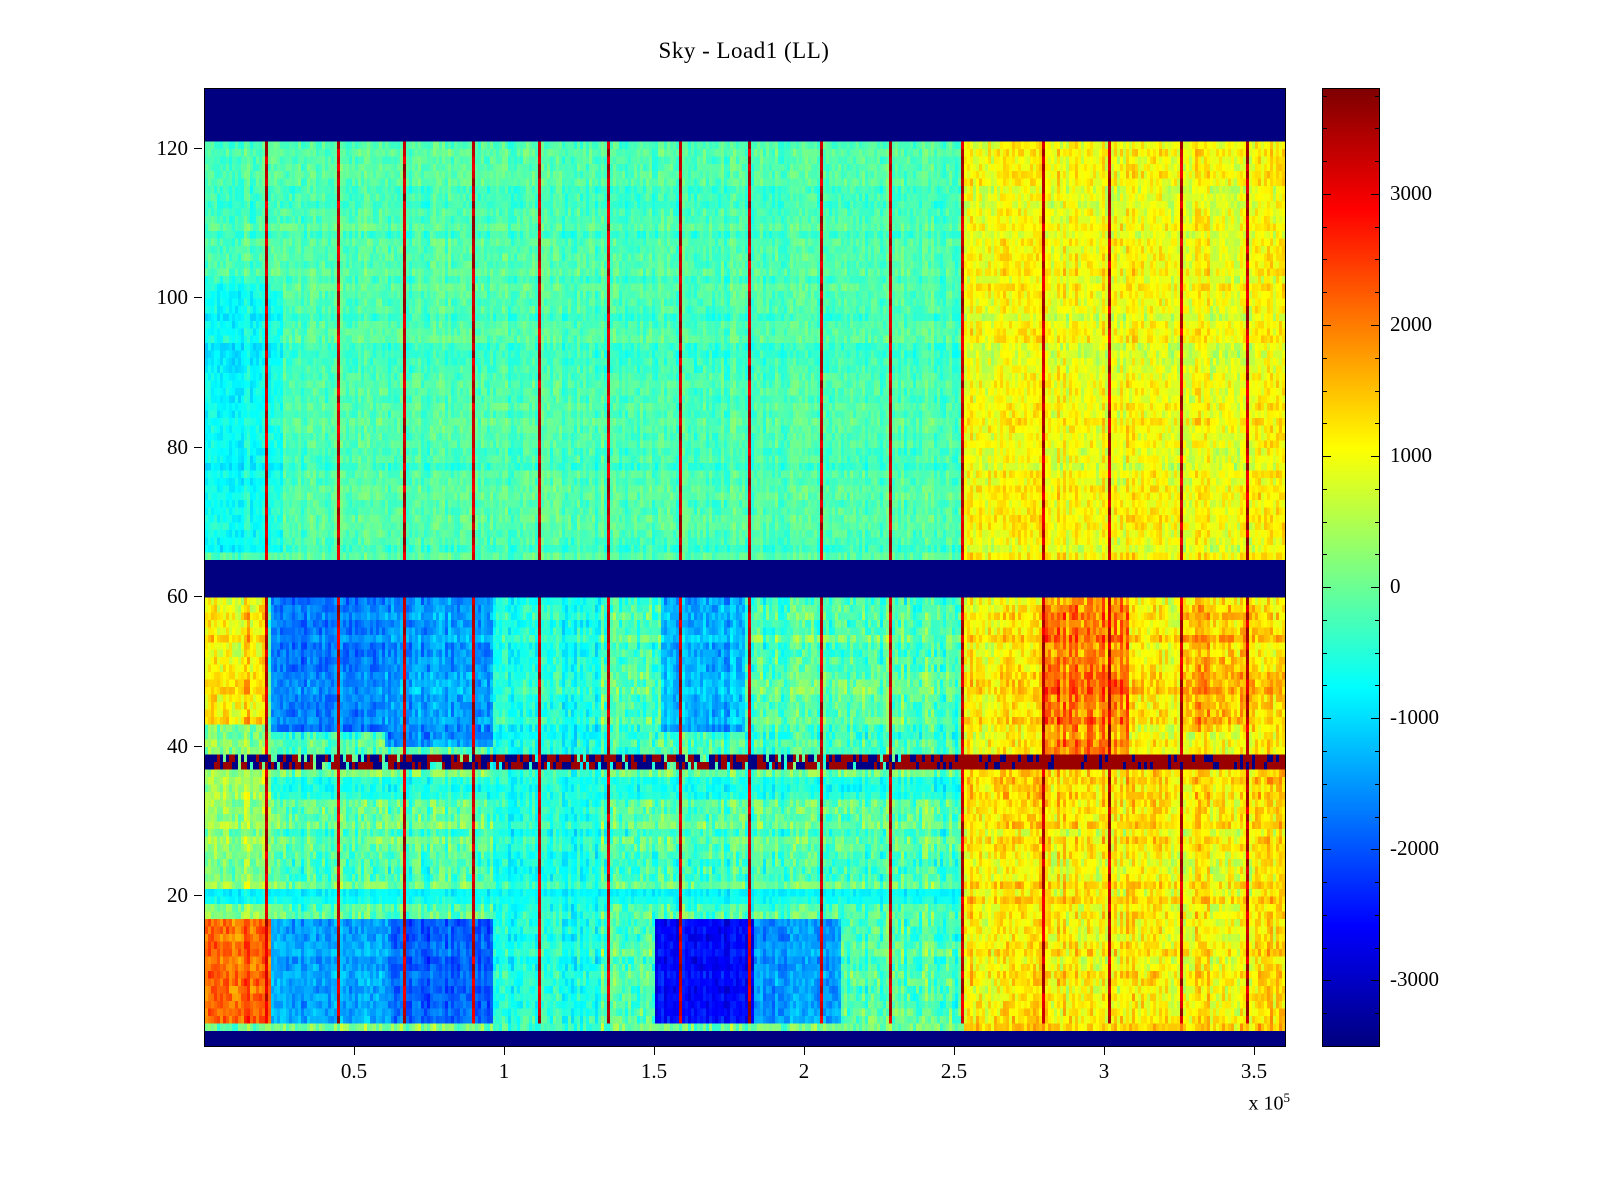 The height and width of the screenshot is (1200, 1600). What do you see at coordinates (504, 1071) in the screenshot?
I see `x-tick-label: 1` at bounding box center [504, 1071].